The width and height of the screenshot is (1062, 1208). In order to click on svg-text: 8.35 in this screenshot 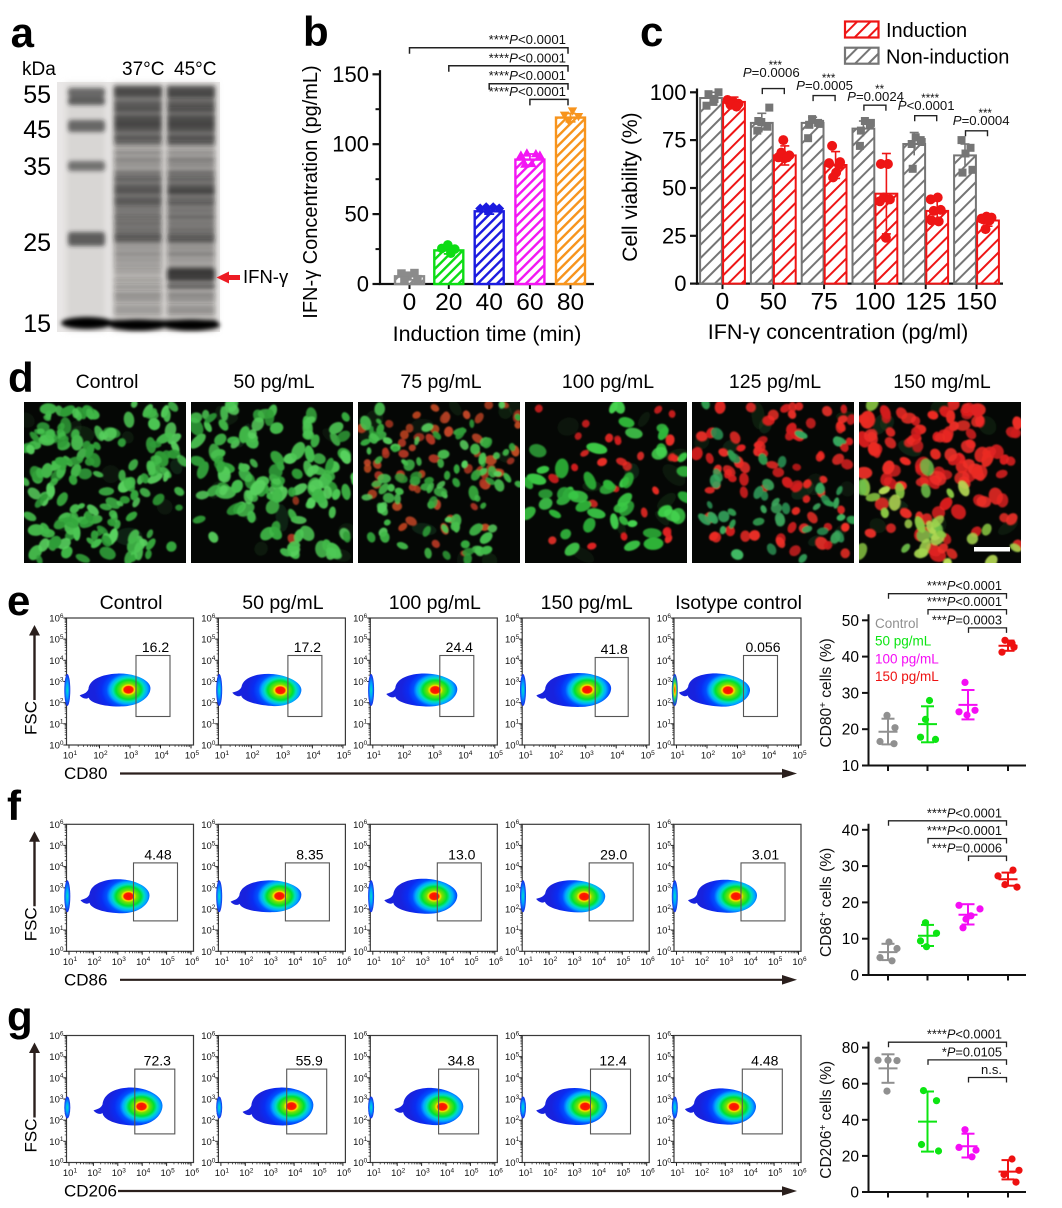, I will do `click(309, 854)`.